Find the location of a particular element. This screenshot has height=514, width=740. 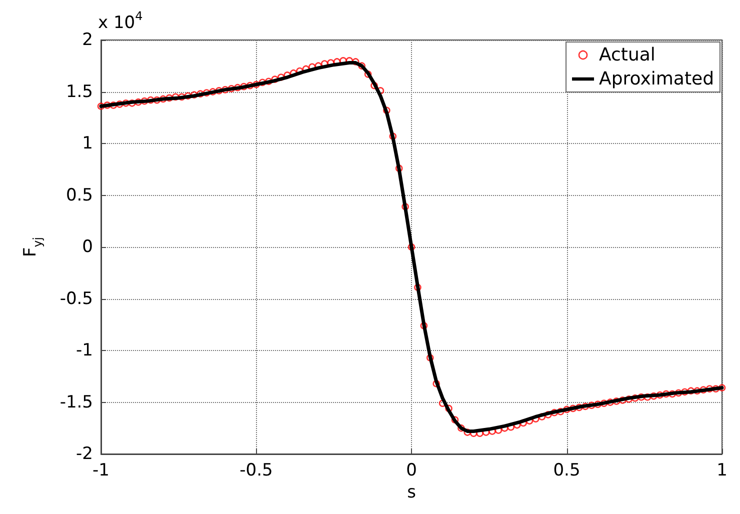

y-tick-label: 1 is located at coordinates (87, 144).